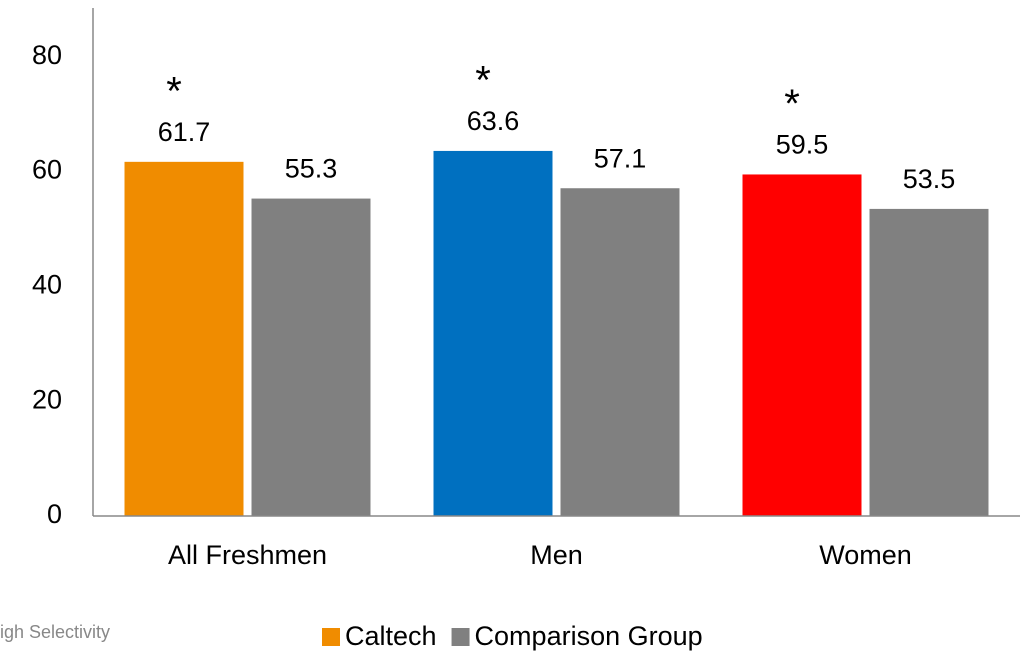  Describe the element at coordinates (929, 179) in the screenshot. I see `data-label: 53.5` at that location.